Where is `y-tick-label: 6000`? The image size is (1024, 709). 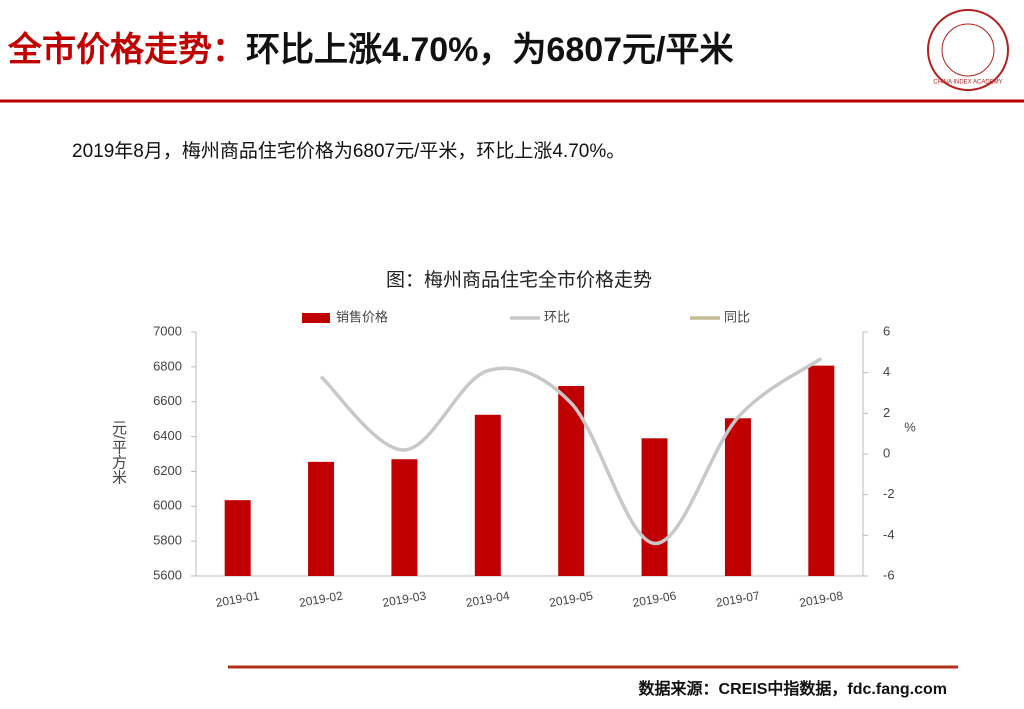
y-tick-label: 6000 is located at coordinates (167, 505).